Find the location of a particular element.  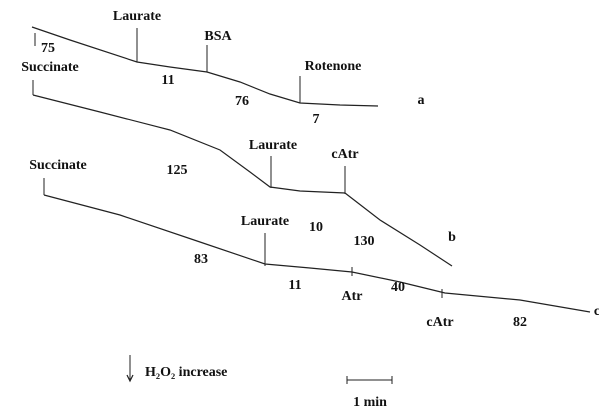

rate-label: 7 is located at coordinates (316, 119).